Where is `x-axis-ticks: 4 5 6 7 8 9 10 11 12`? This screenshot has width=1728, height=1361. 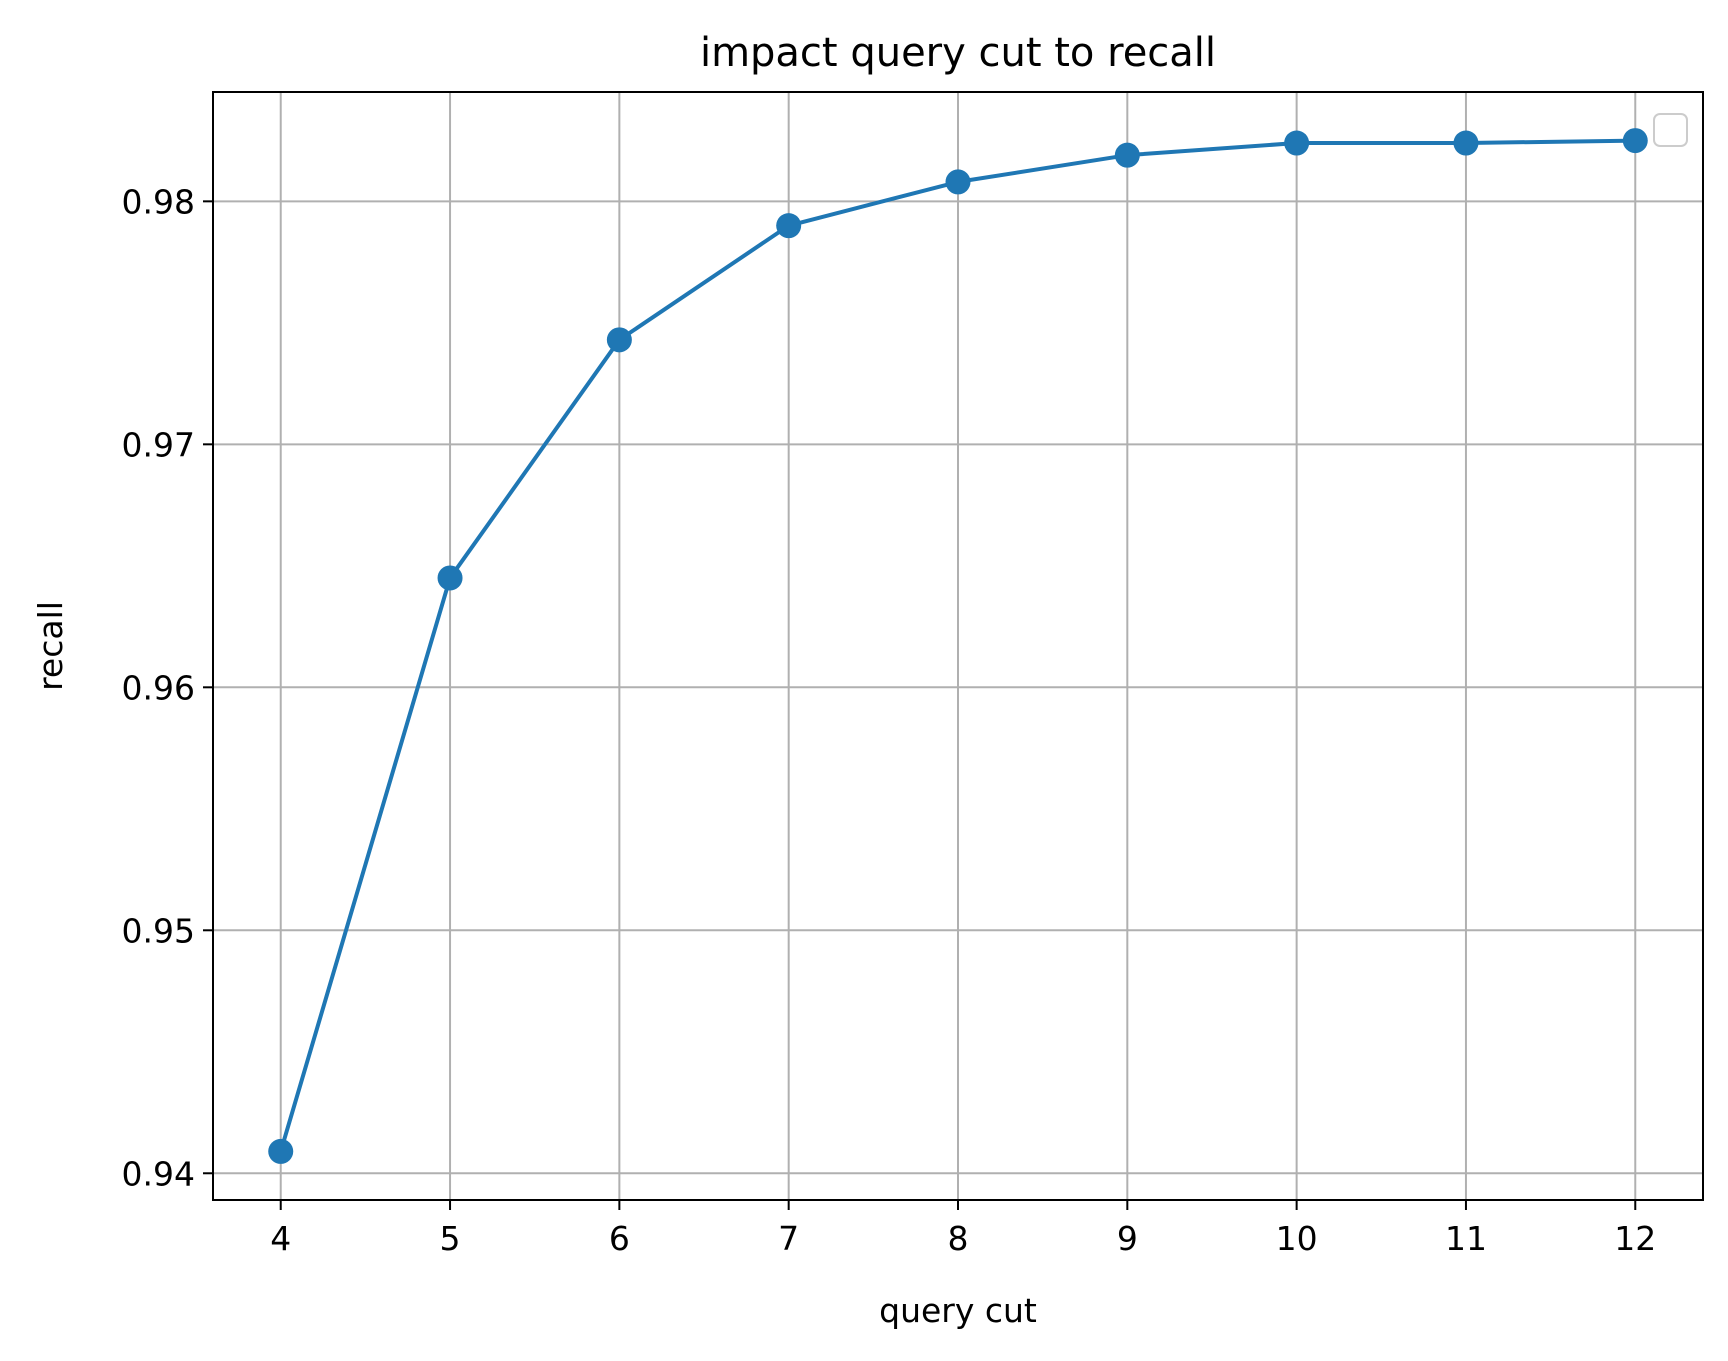 x-axis-ticks: 4 5 6 7 8 9 10 11 12 is located at coordinates (963, 1229).